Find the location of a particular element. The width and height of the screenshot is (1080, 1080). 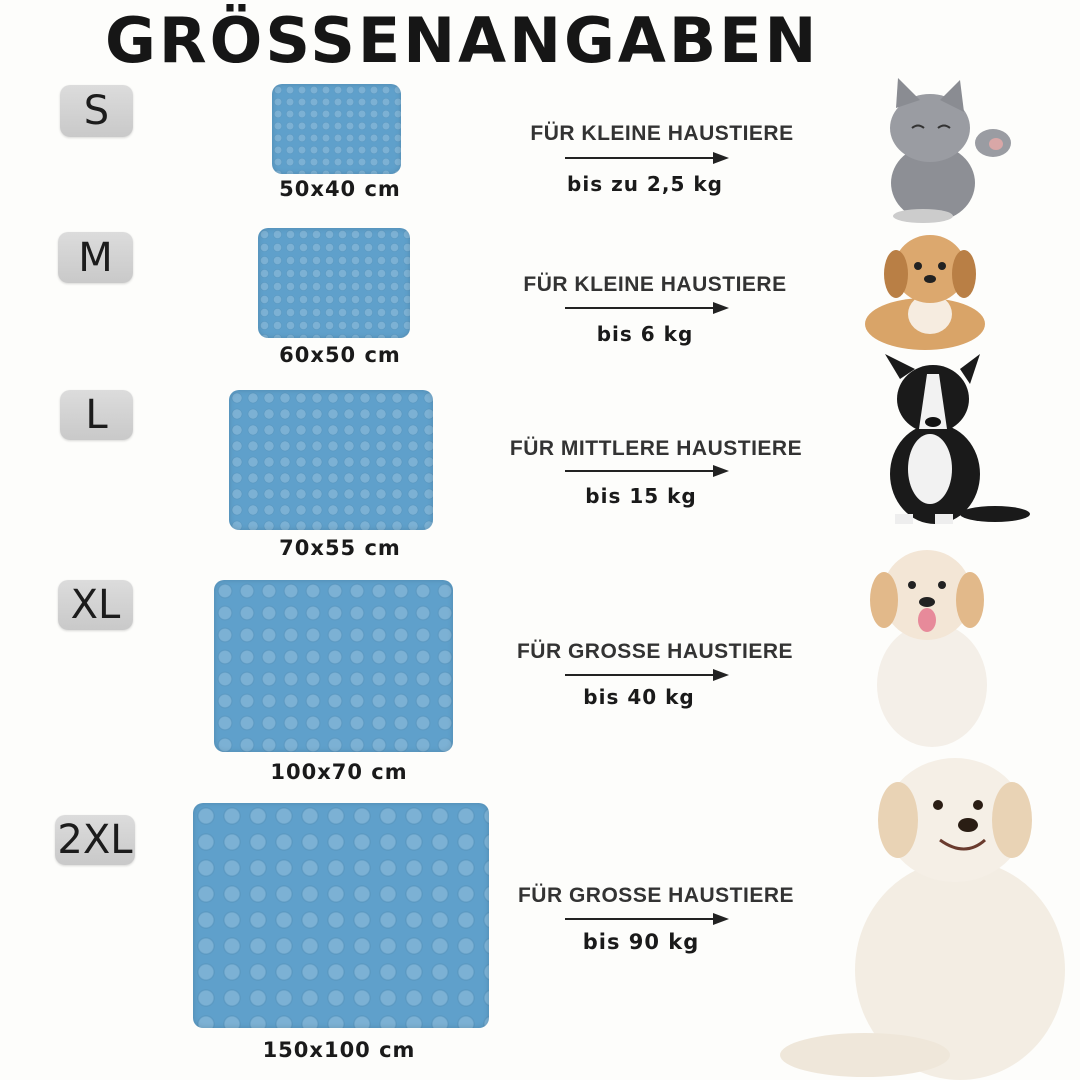

kitten-image is located at coordinates (950, 150).